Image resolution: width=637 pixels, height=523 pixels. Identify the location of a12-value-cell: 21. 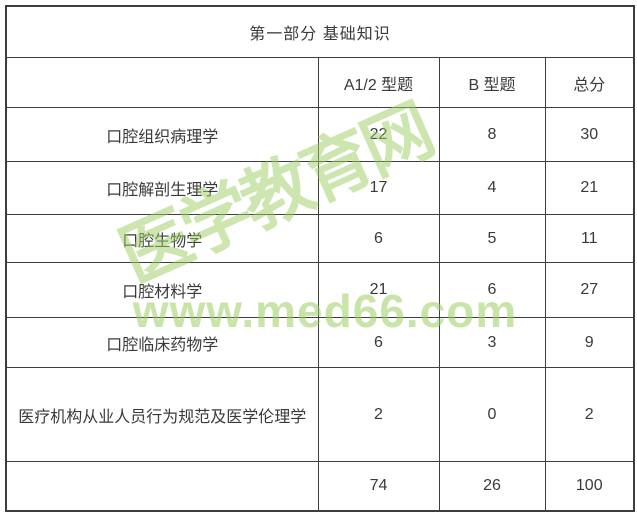
(378, 290).